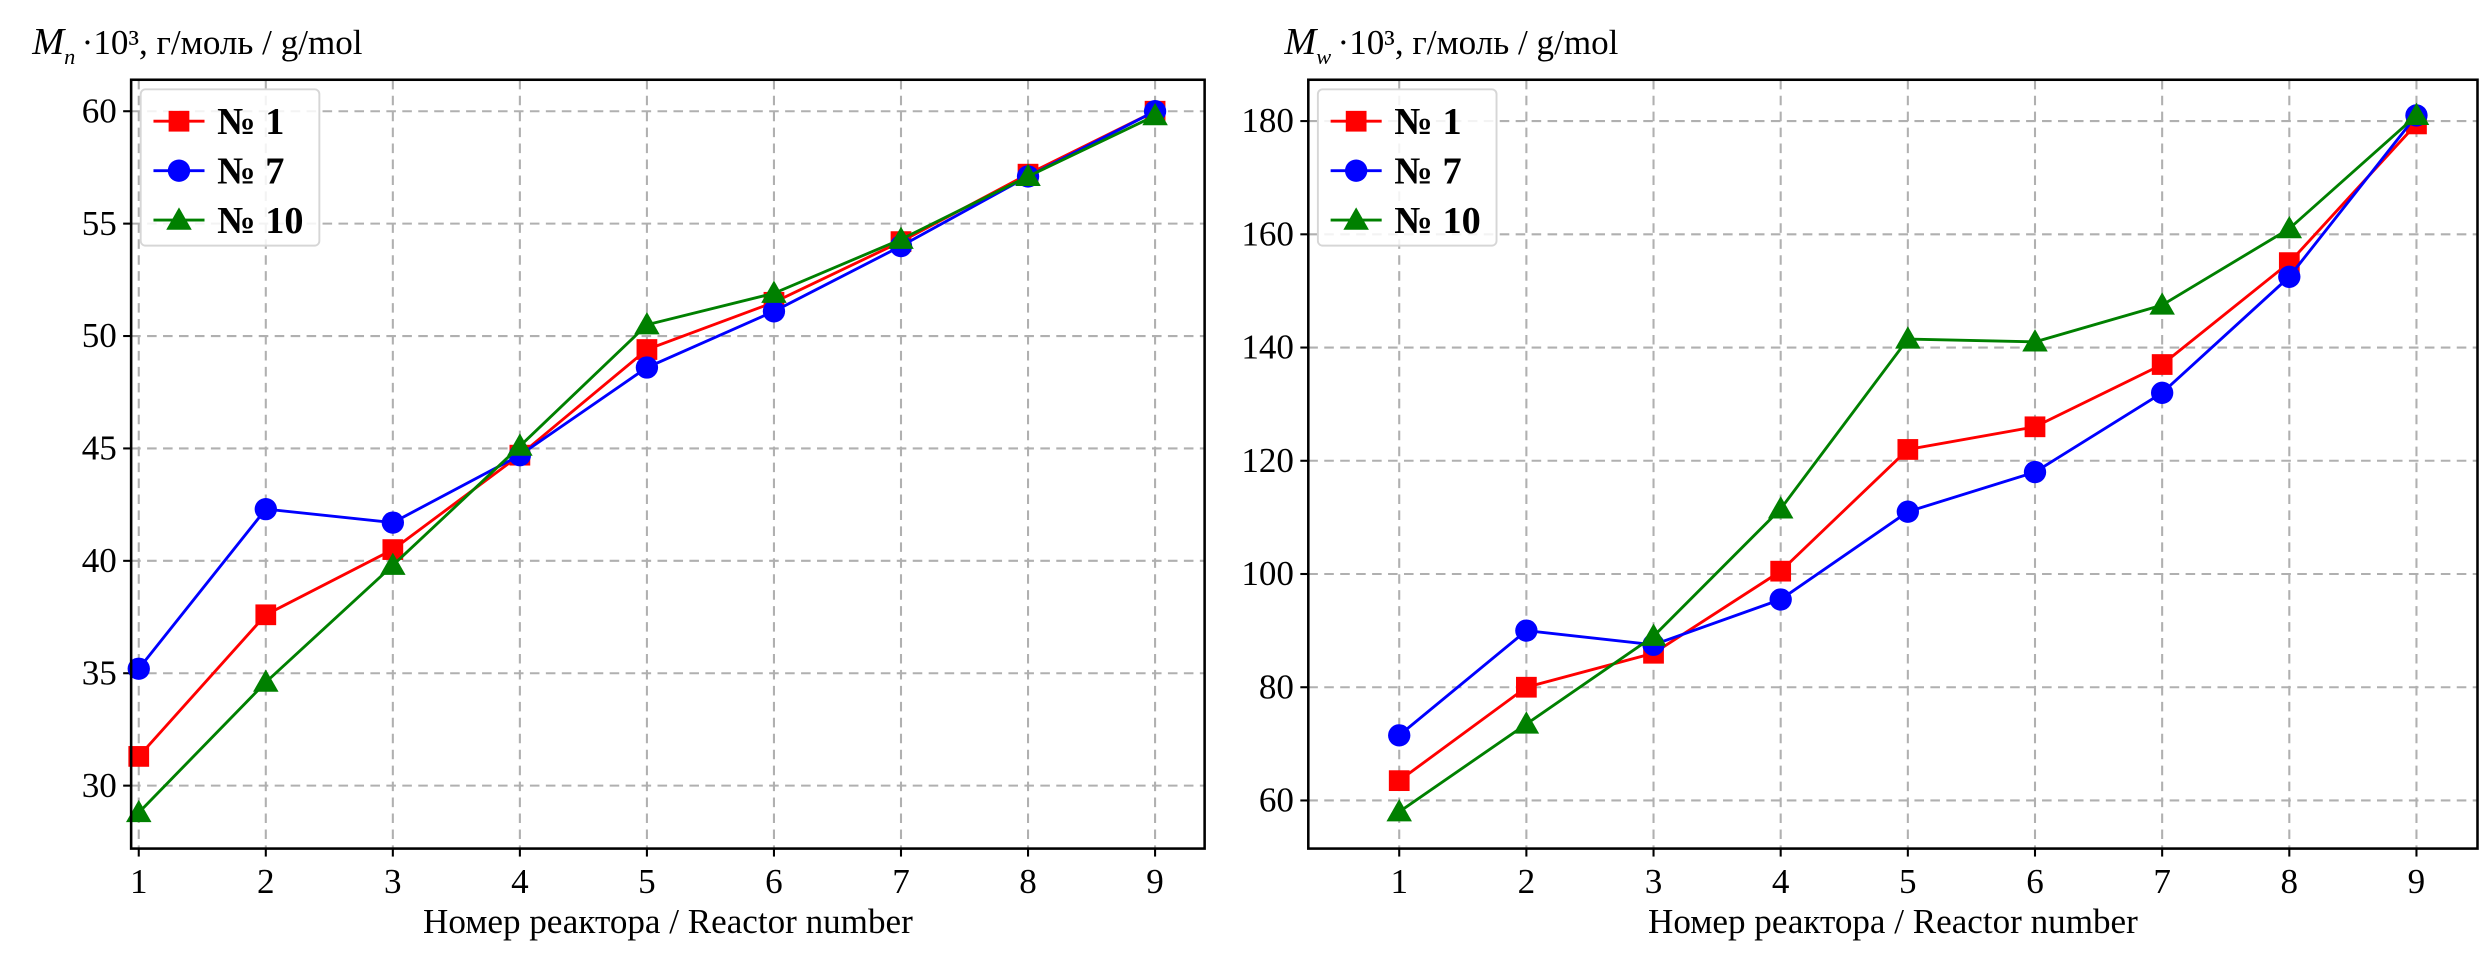 The width and height of the screenshot is (2489, 973). What do you see at coordinates (1908, 881) in the screenshot?
I see `x-tick-label: 5` at bounding box center [1908, 881].